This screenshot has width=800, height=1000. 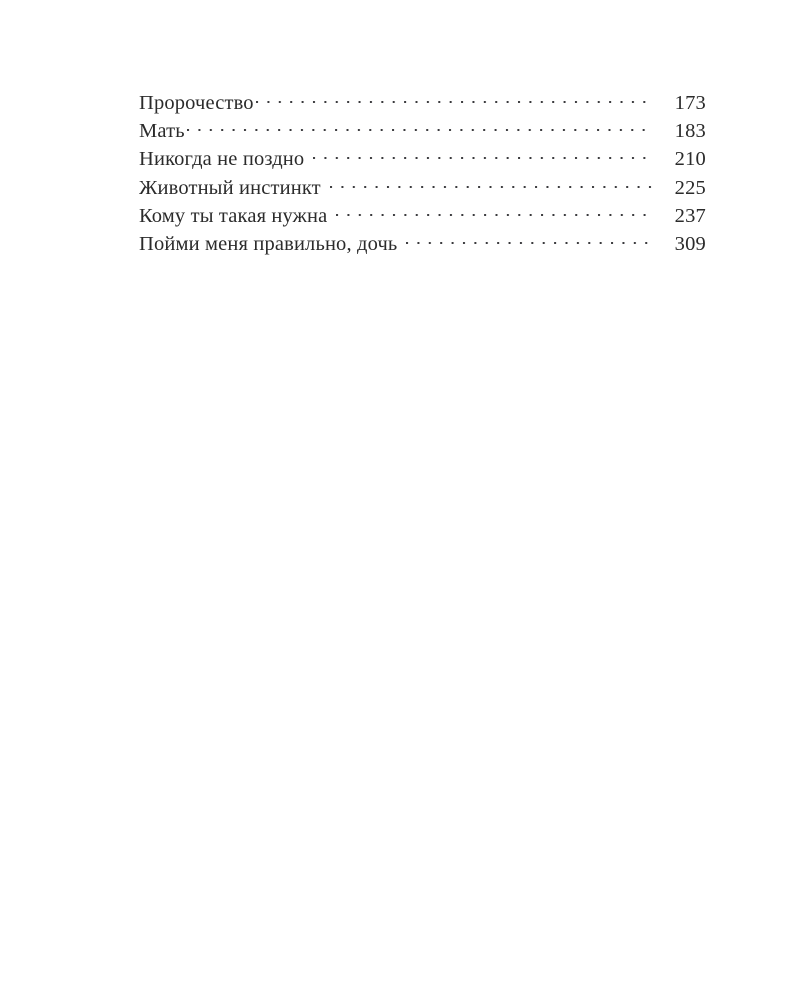 I want to click on toc-entry-title: Мать, so click(x=162, y=130).